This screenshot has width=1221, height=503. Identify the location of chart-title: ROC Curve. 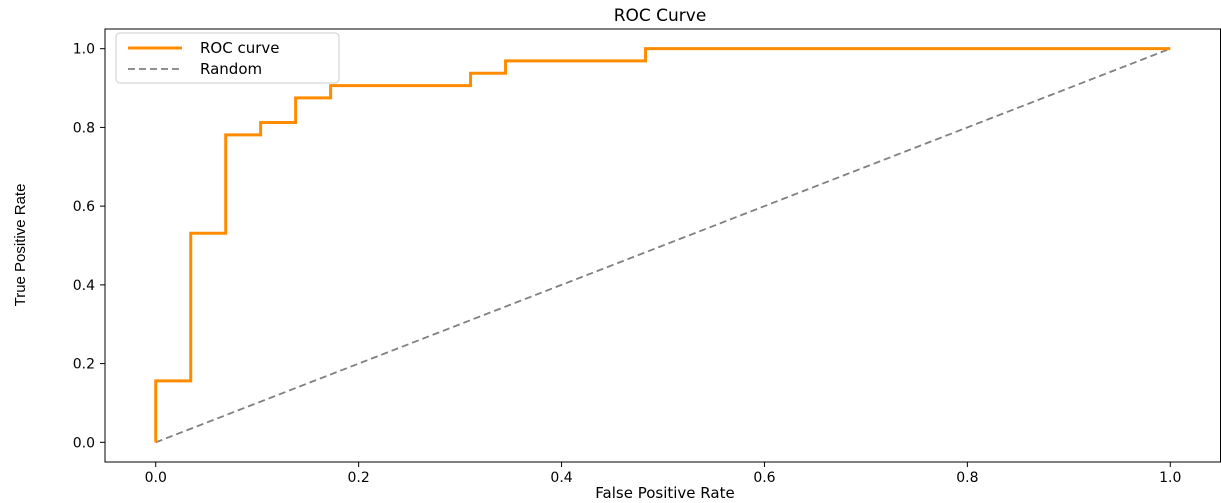
(660, 16).